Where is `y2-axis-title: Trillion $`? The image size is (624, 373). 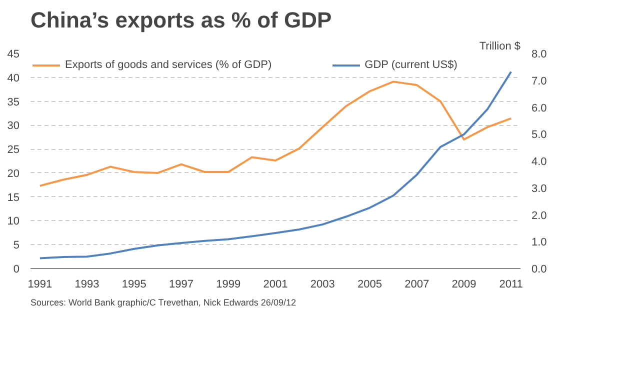 y2-axis-title: Trillion $ is located at coordinates (500, 46).